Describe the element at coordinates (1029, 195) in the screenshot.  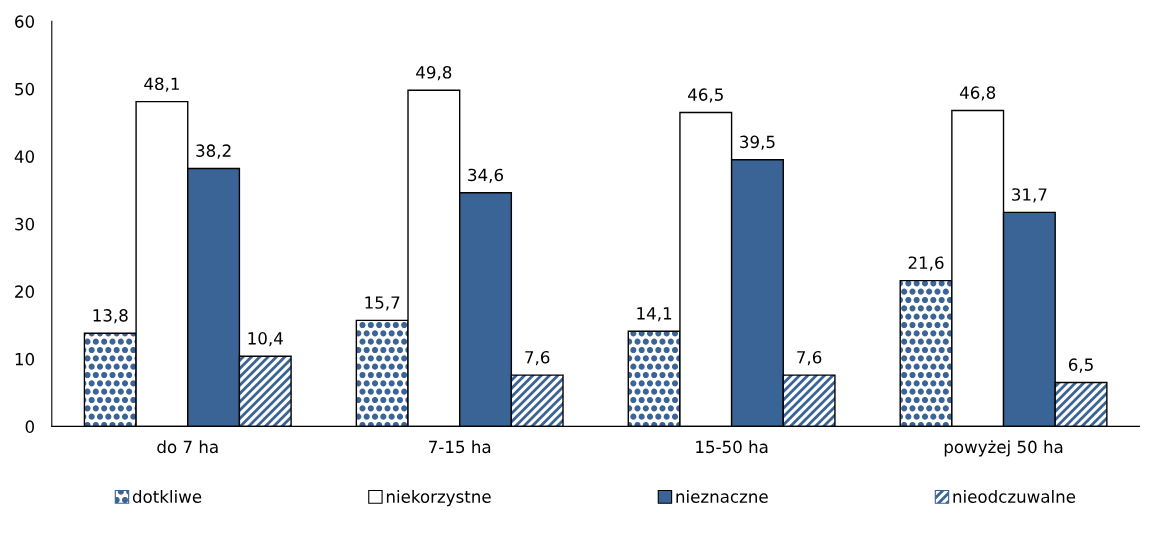
I see `data-label: 31,7` at that location.